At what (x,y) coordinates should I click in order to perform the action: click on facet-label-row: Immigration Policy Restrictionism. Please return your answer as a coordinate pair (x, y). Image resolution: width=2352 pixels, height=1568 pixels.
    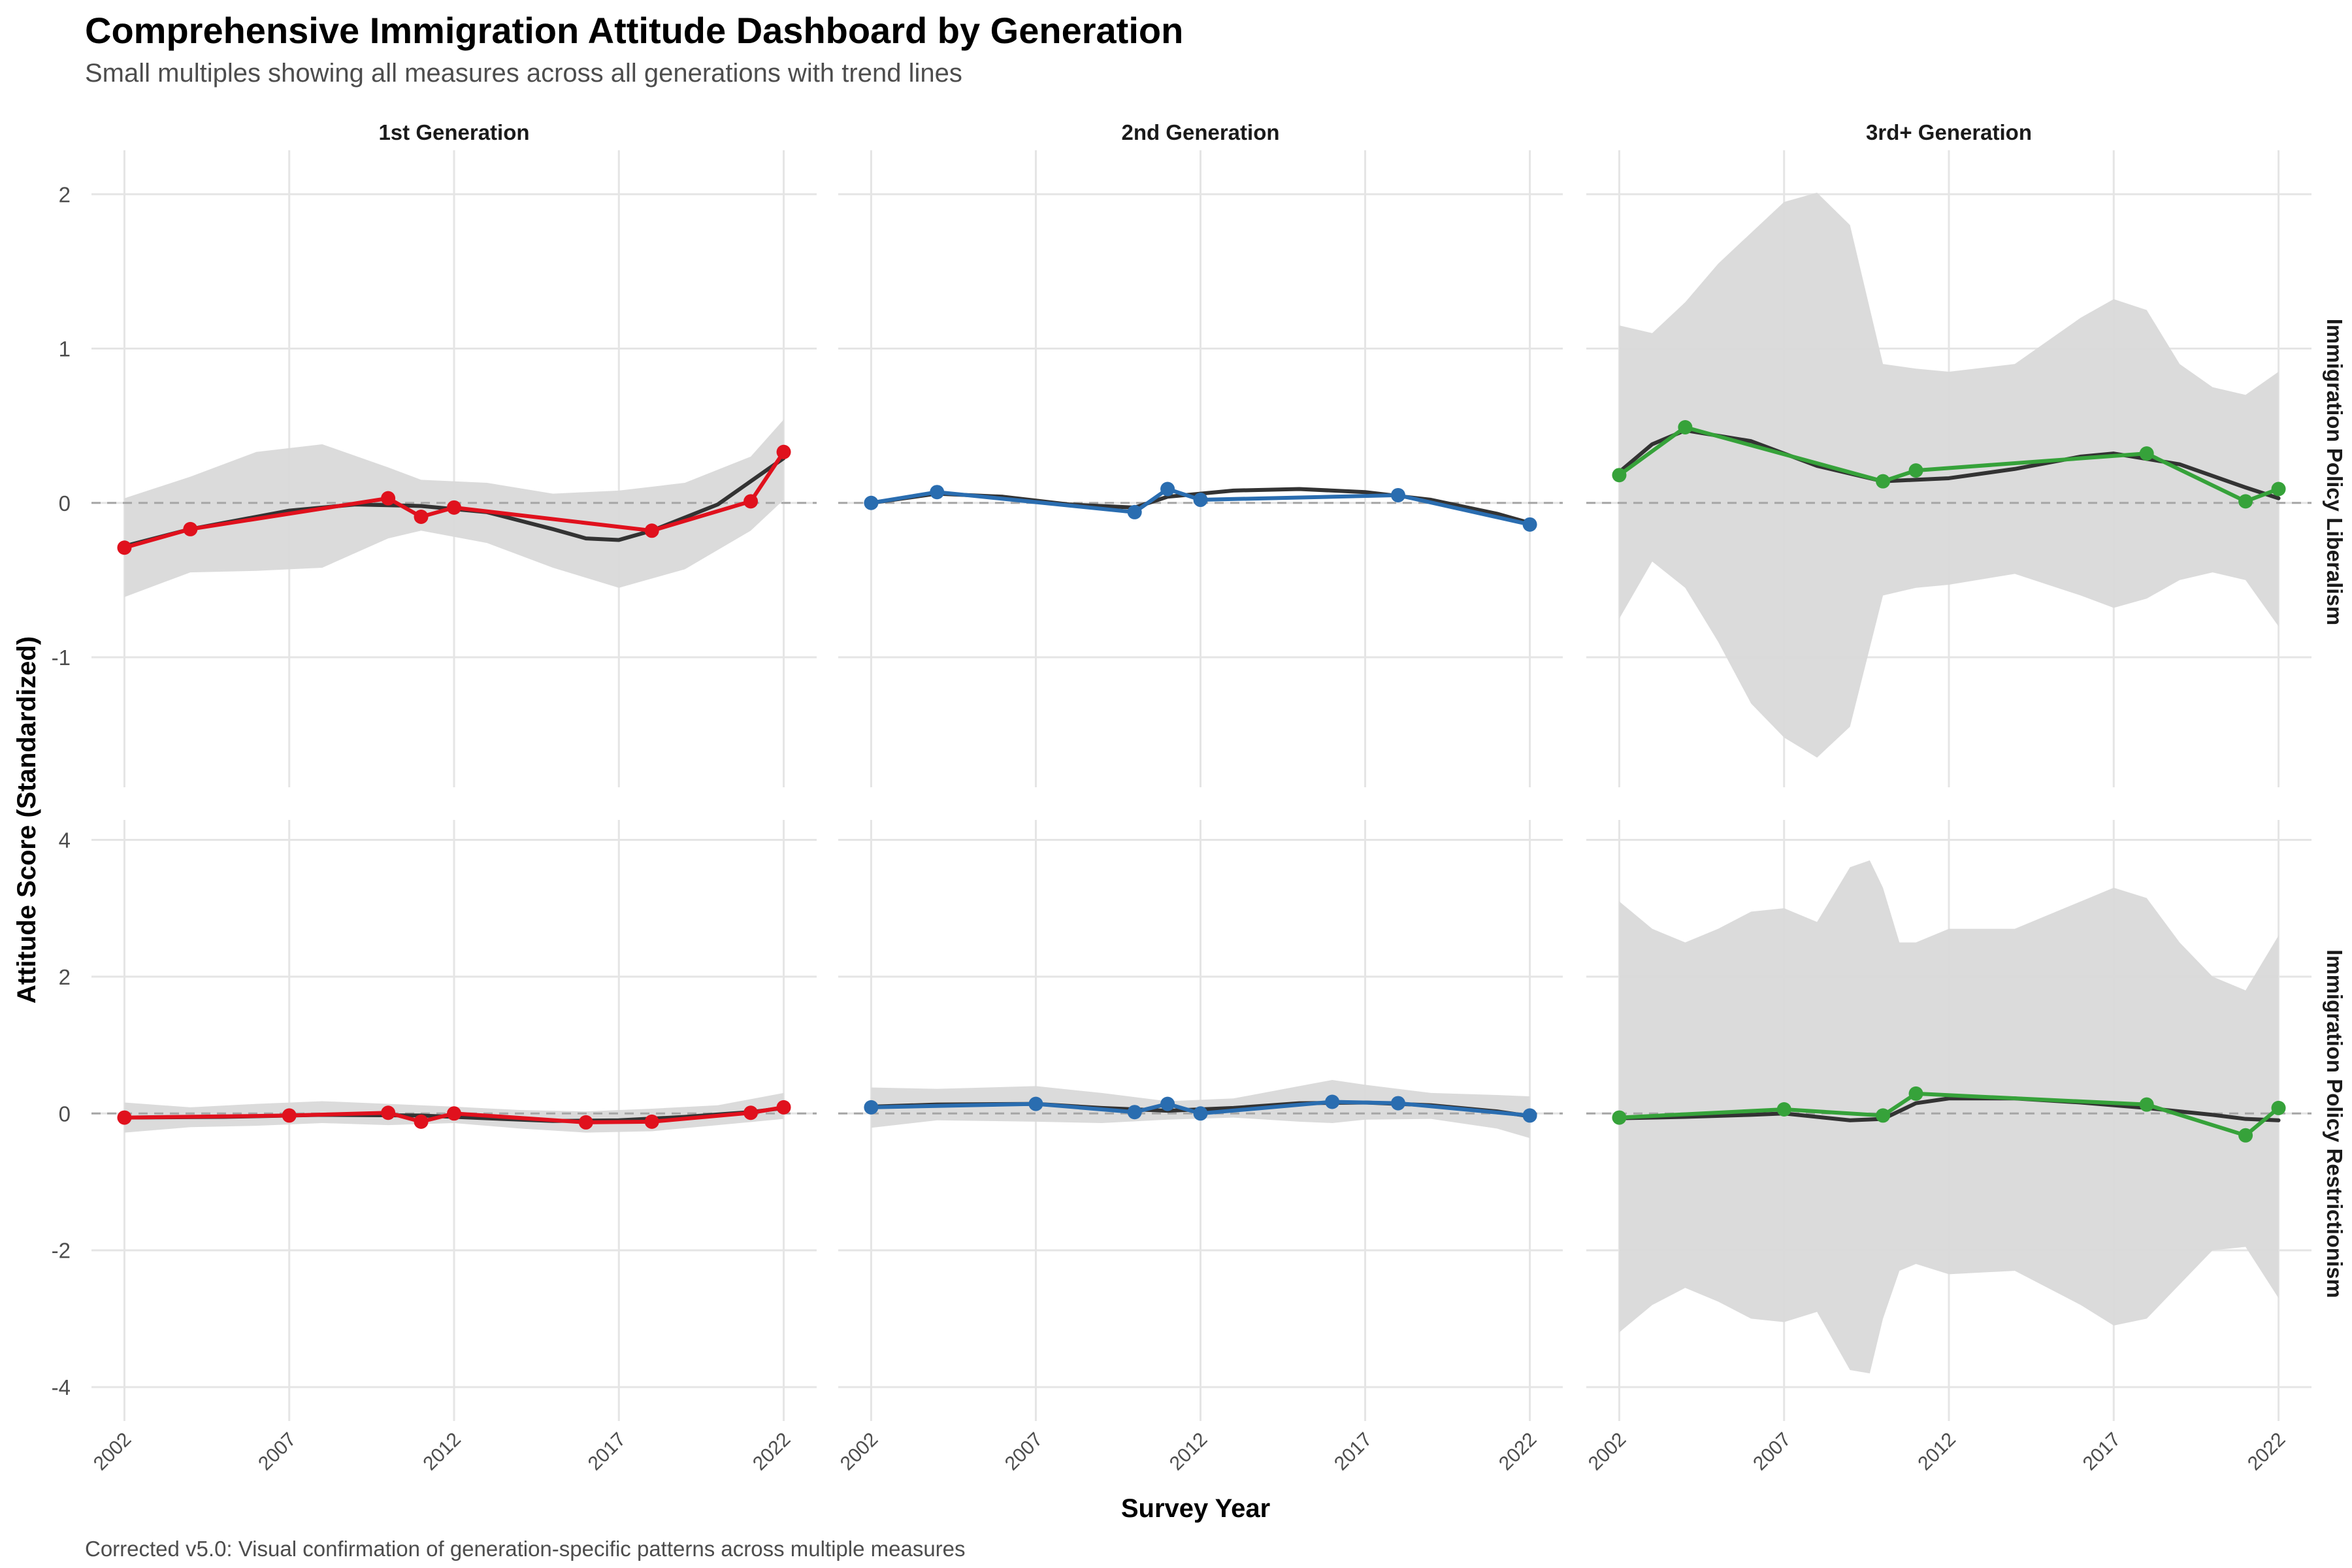
    Looking at the image, I should click on (2335, 1123).